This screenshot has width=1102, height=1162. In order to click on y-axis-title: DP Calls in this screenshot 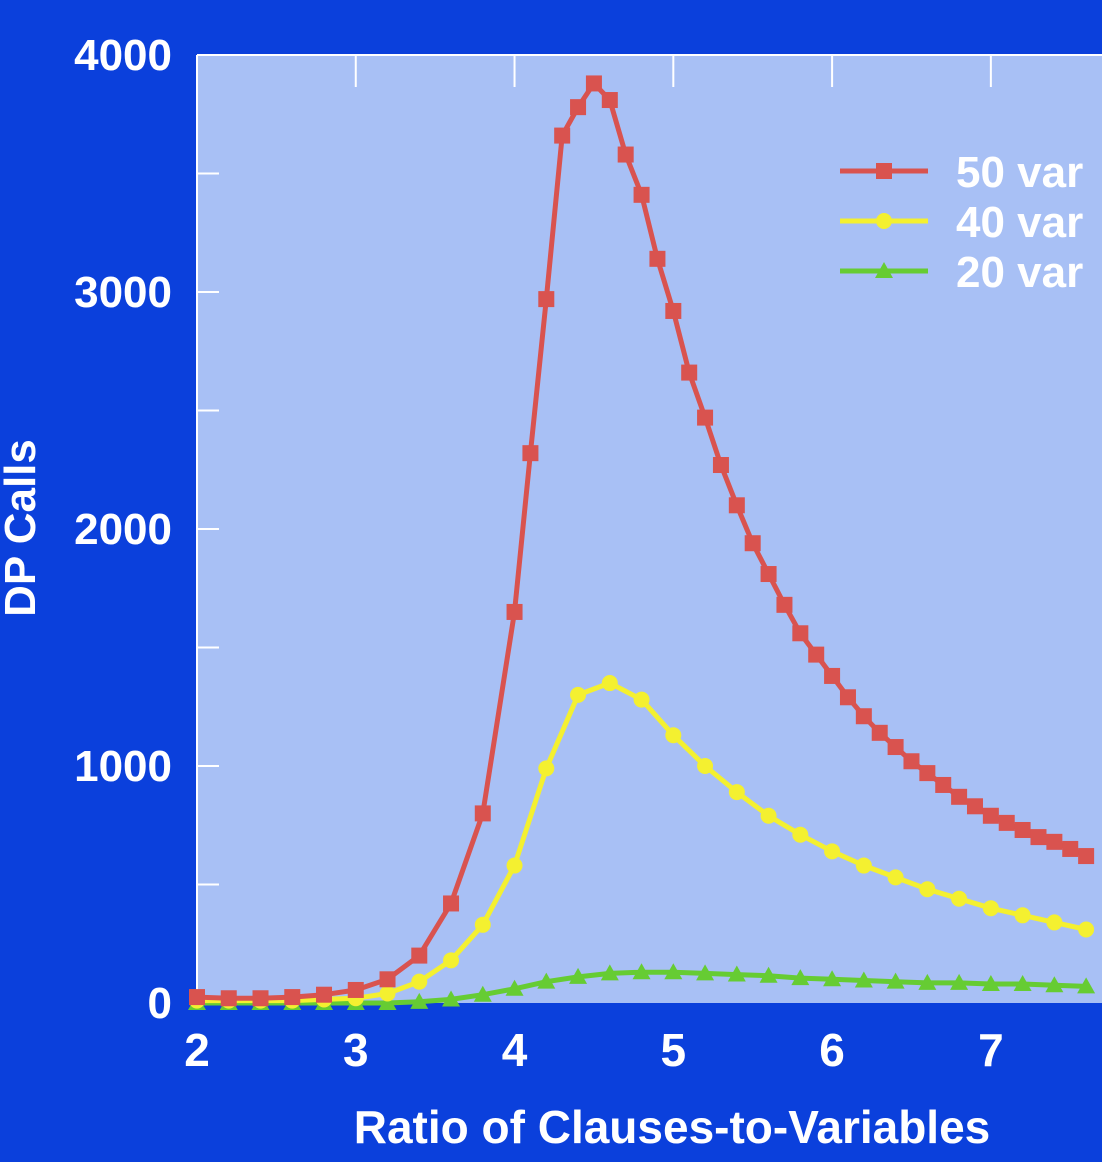, I will do `click(22, 528)`.